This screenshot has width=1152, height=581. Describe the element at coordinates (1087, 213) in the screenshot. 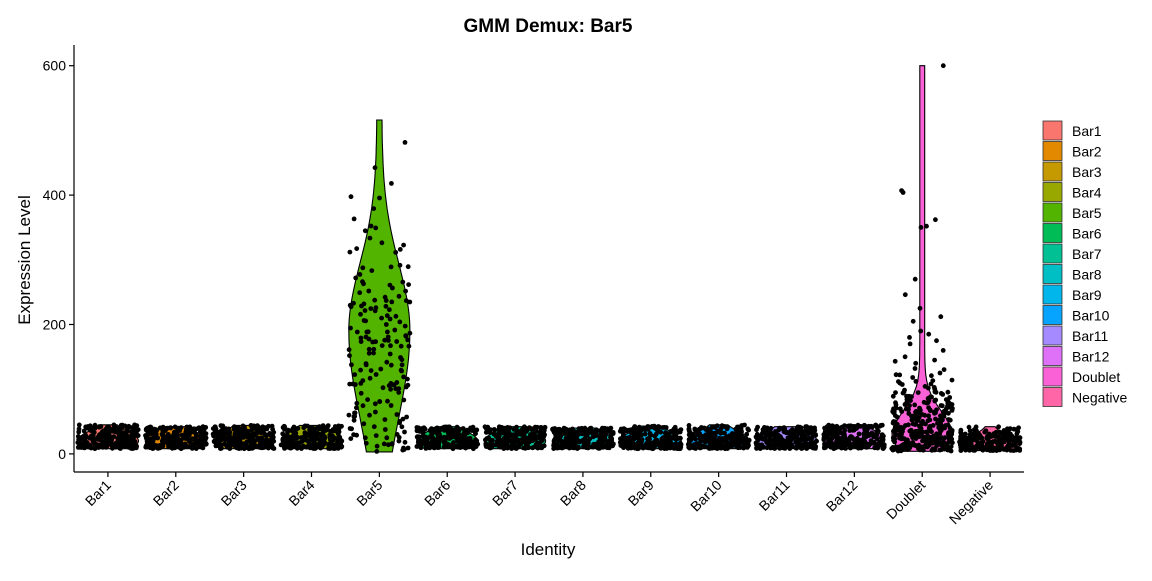

I see `legend-label: Bar5` at that location.